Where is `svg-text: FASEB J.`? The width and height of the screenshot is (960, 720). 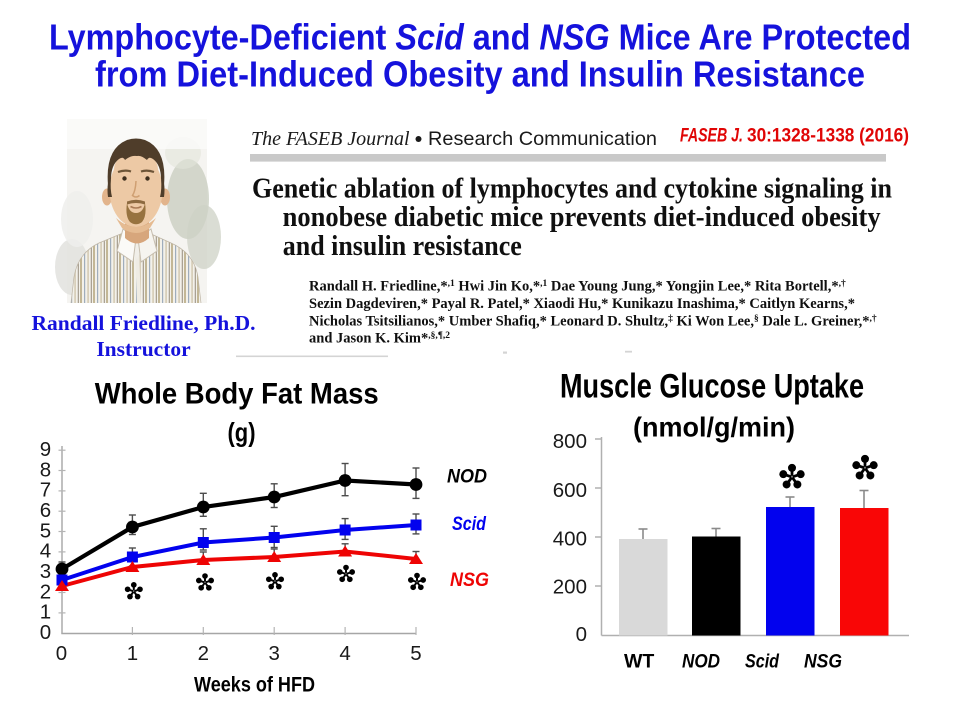 svg-text: FASEB J. is located at coordinates (711, 136).